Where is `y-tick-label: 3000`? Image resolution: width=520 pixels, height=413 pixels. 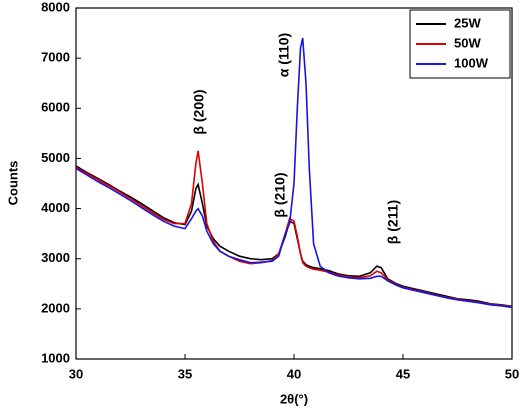
y-tick-label: 3000 is located at coordinates (55, 257).